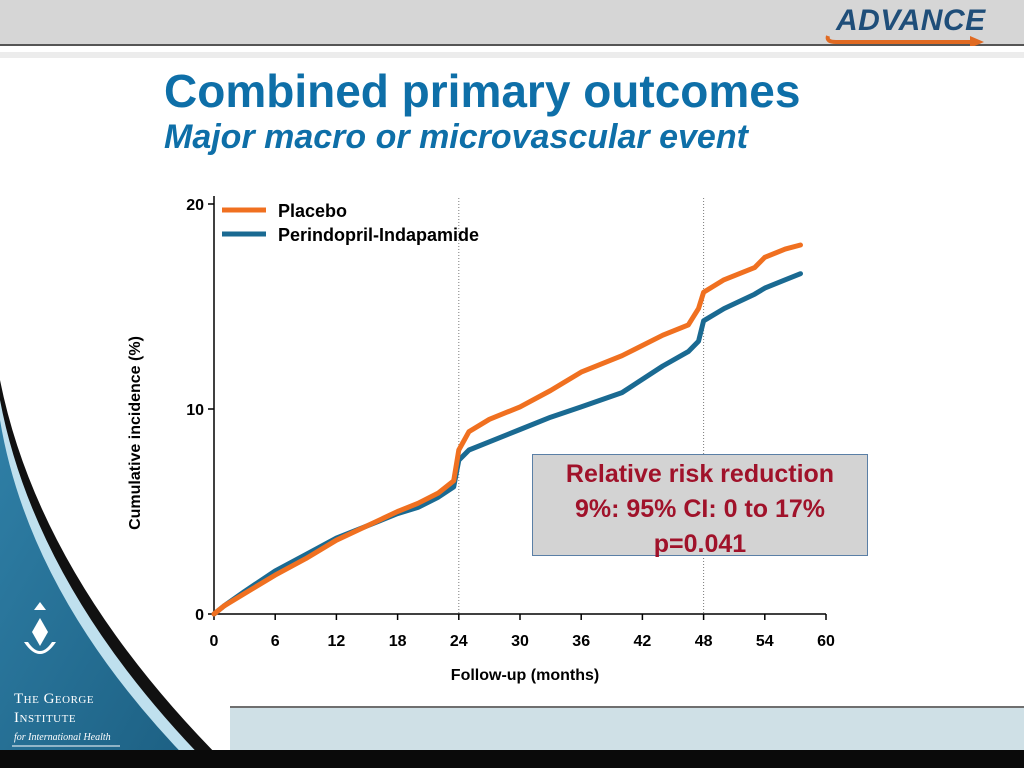  Describe the element at coordinates (700, 509) in the screenshot. I see `annotation-line2: 9%: 95% CI: 0 to 17%` at that location.